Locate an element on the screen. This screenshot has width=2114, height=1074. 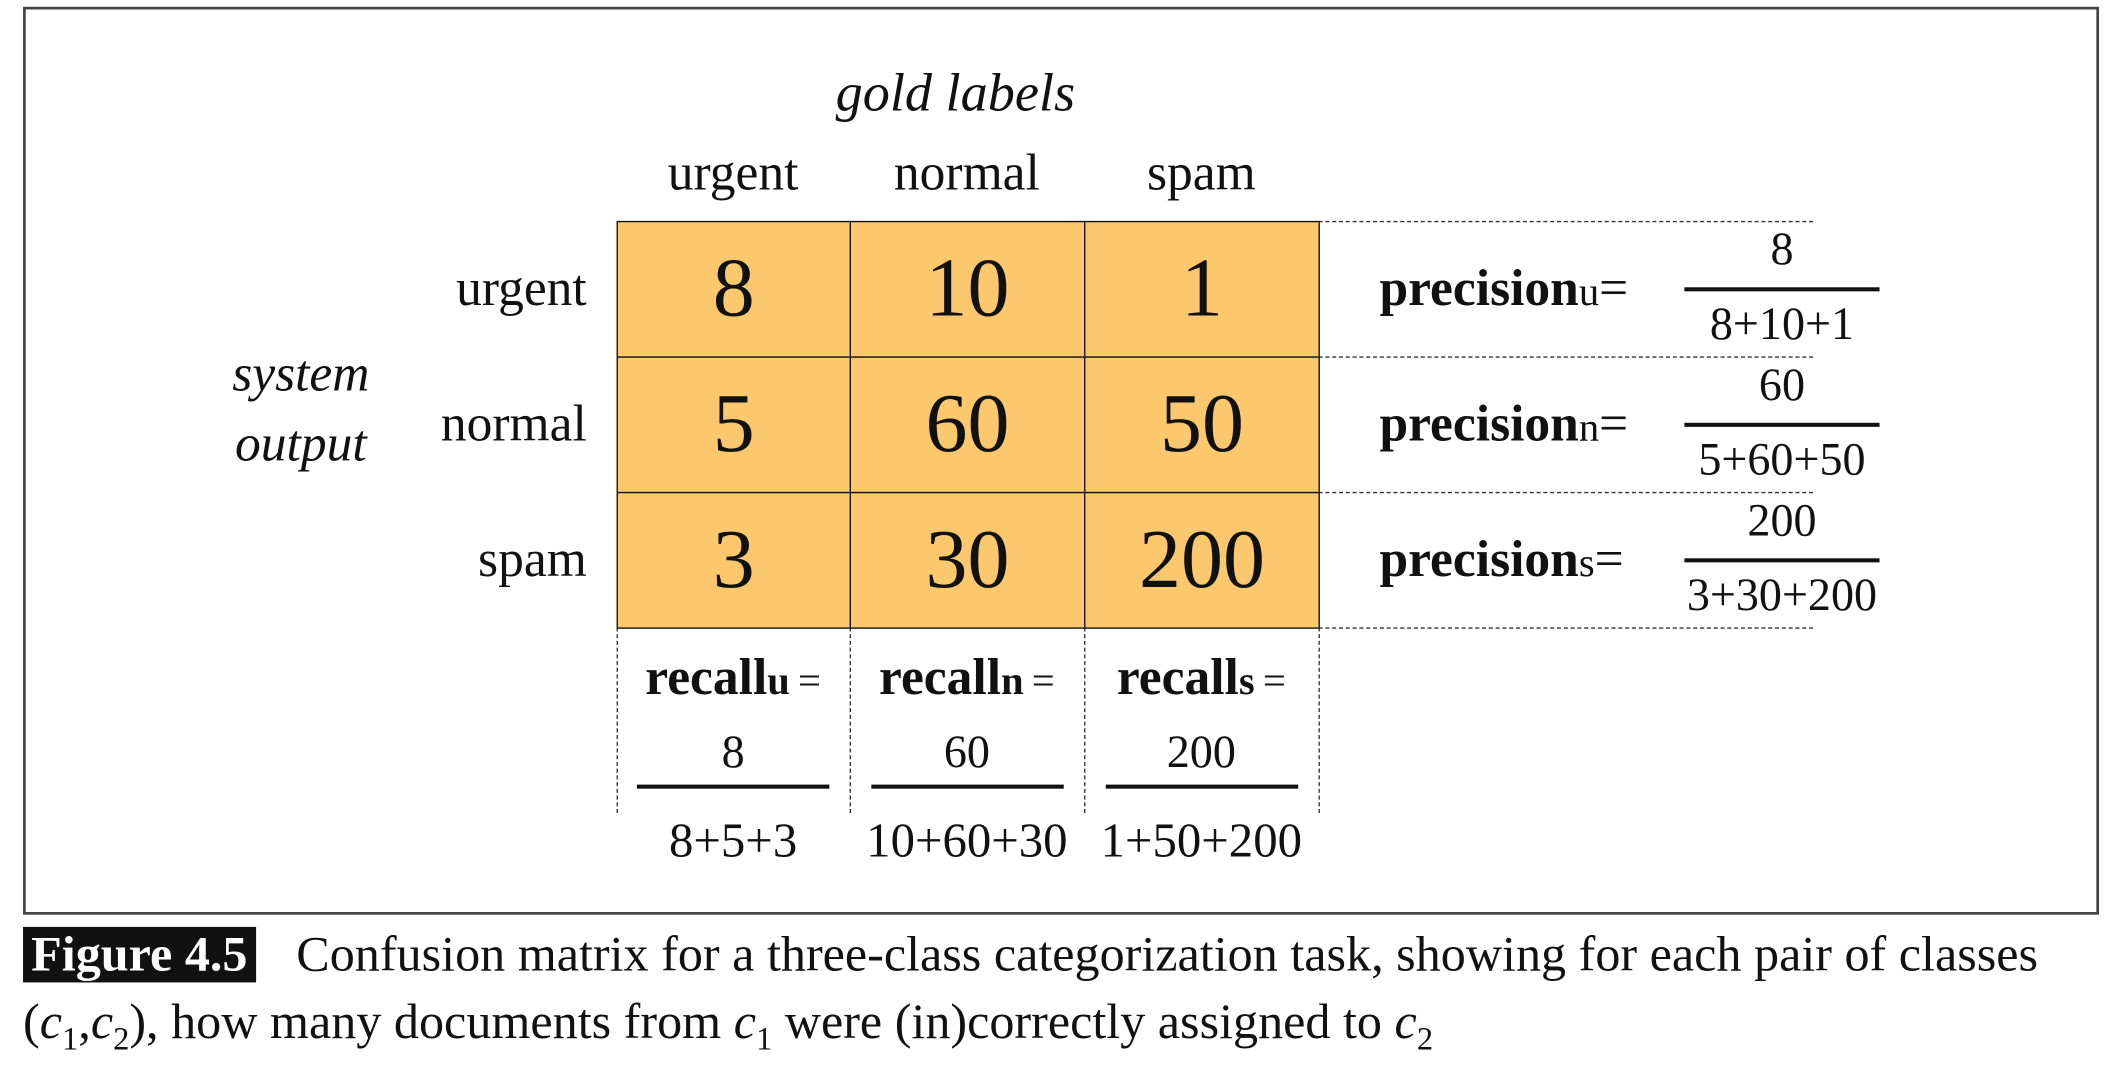
caption-text: ), how many documents from is located at coordinates (431, 1022).